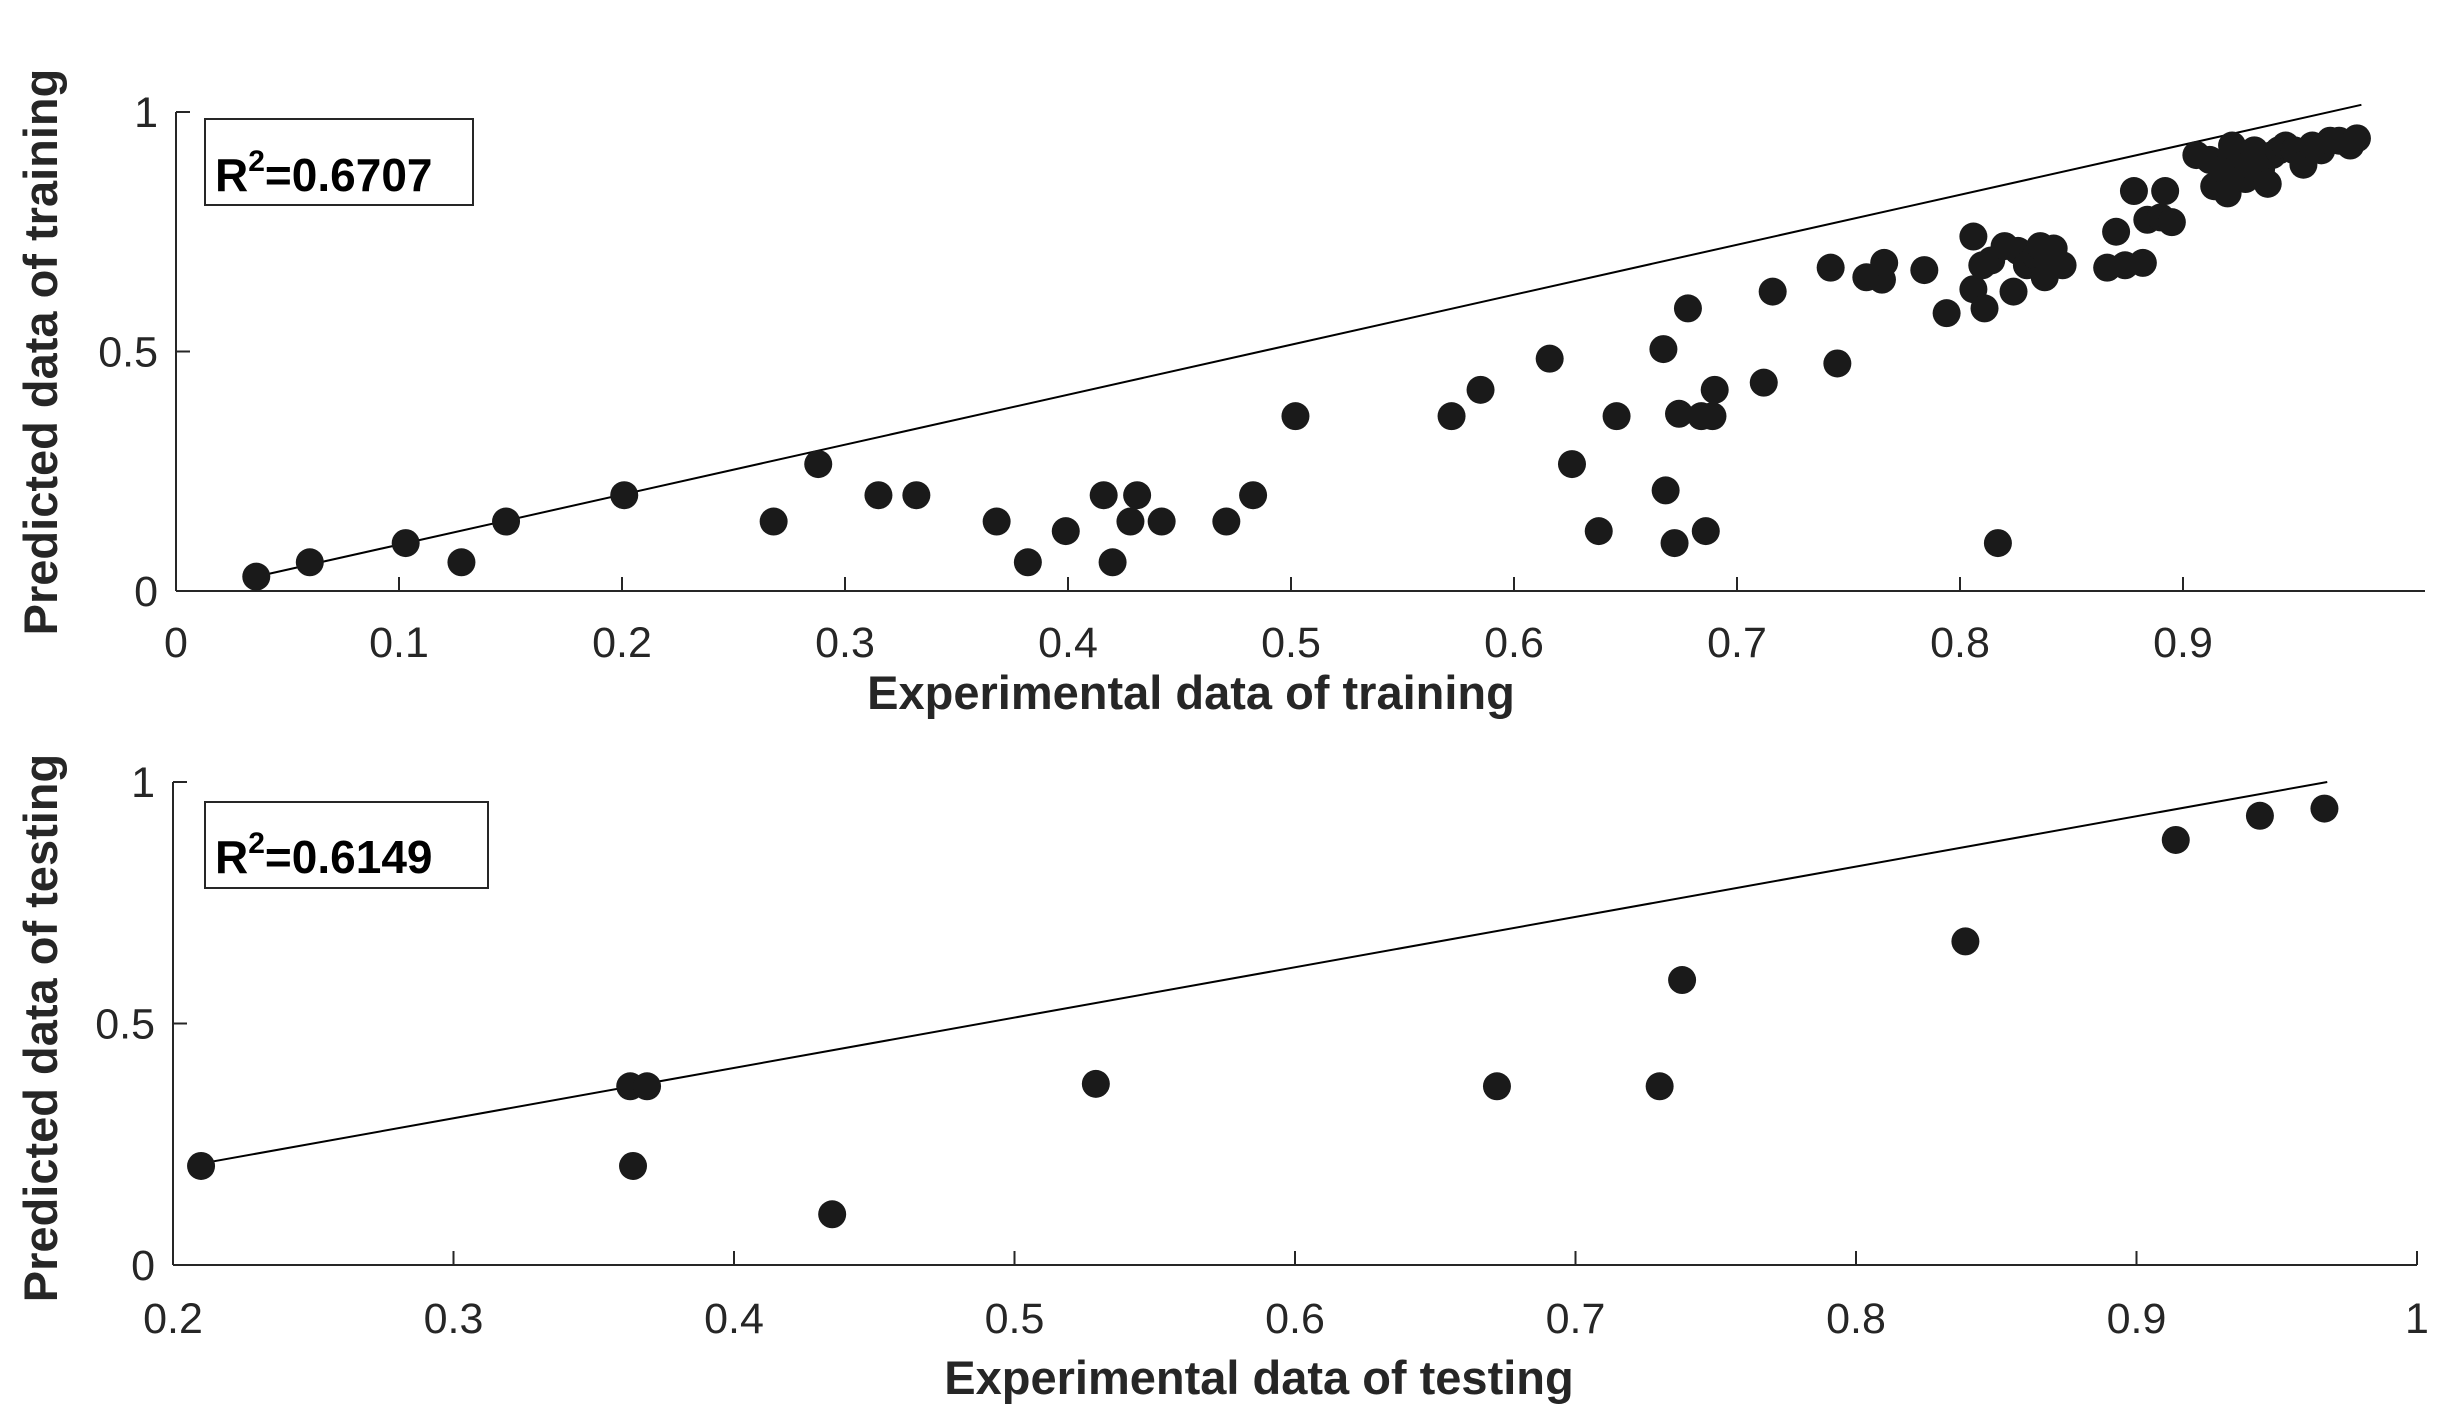  Describe the element at coordinates (40, 1028) in the screenshot. I see `y-axis-label: Predicted data of testing` at that location.